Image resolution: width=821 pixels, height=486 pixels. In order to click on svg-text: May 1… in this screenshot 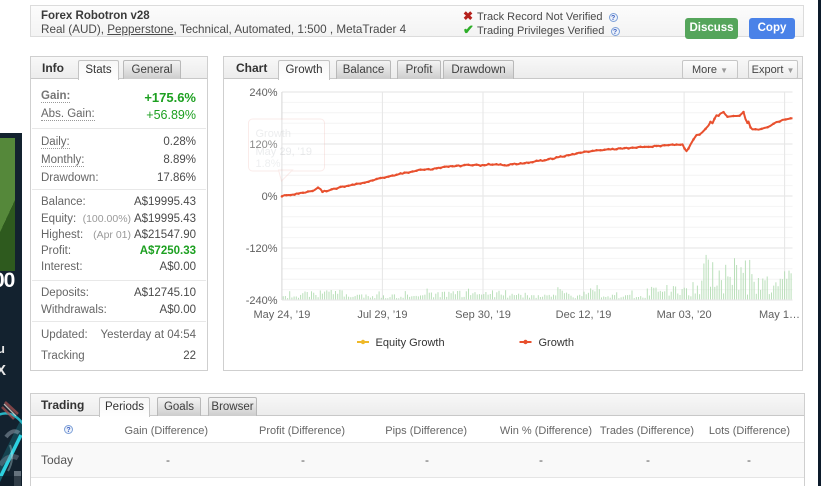, I will do `click(779, 315)`.